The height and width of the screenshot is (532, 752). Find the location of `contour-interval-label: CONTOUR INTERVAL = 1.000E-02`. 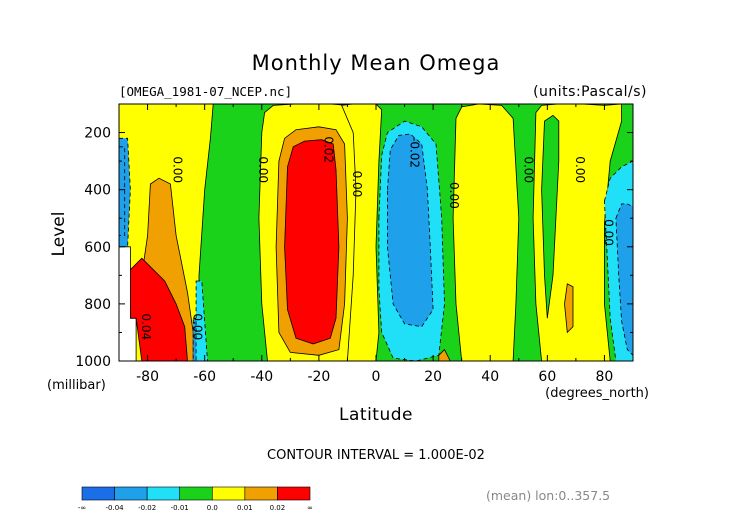

contour-interval-label: CONTOUR INTERVAL = 1.000E-02 is located at coordinates (376, 455).